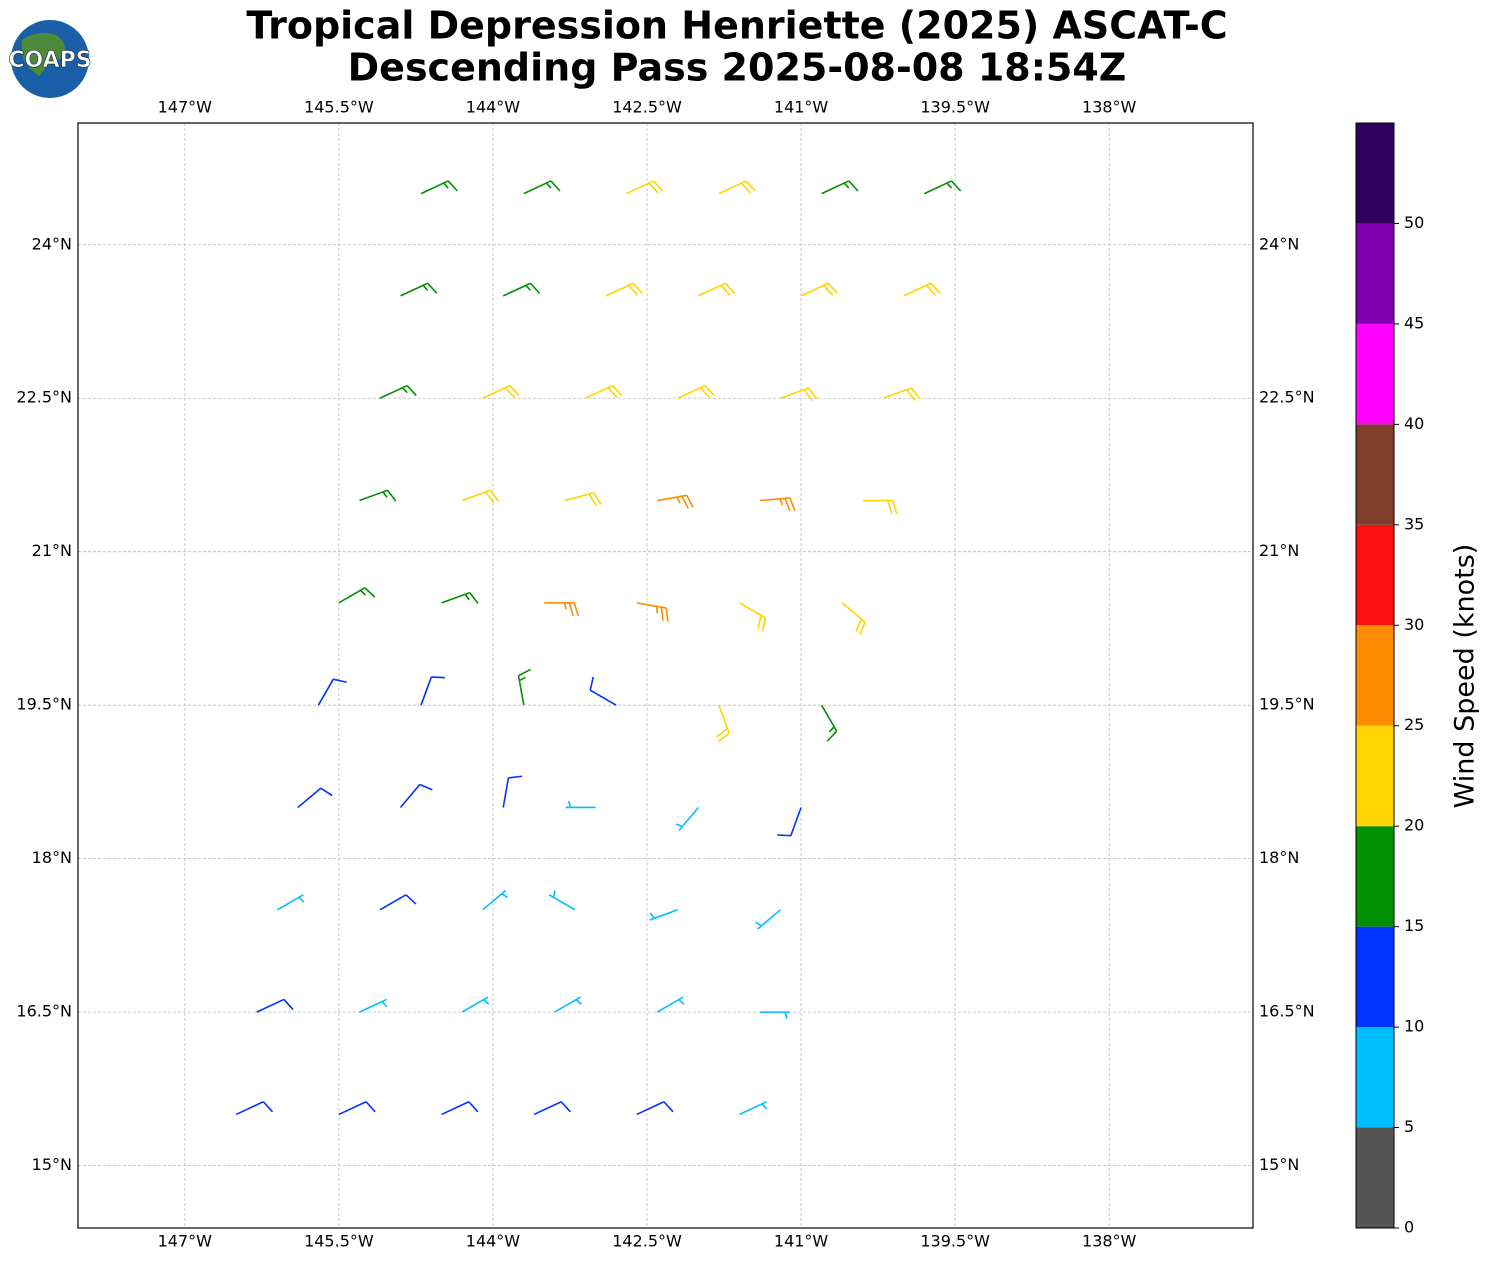 Image resolution: width=1493 pixels, height=1264 pixels. I want to click on colorbar: 0 5 10 15 20 25 30 35 40 45 50, so click(1389, 679).